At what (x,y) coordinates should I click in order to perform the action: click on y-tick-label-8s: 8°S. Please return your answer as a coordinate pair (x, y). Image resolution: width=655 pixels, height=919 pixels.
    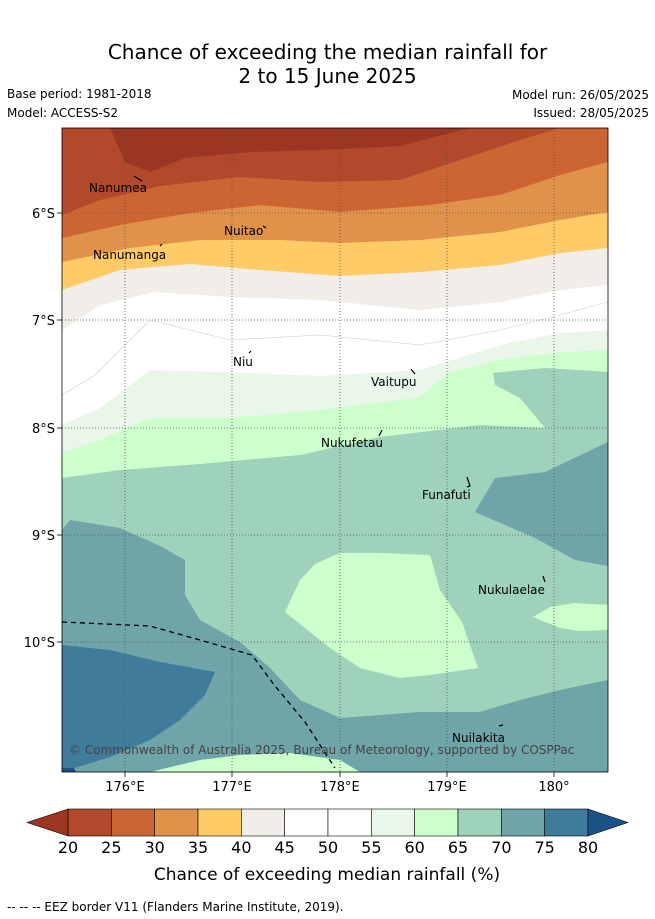
    Looking at the image, I should click on (43, 429).